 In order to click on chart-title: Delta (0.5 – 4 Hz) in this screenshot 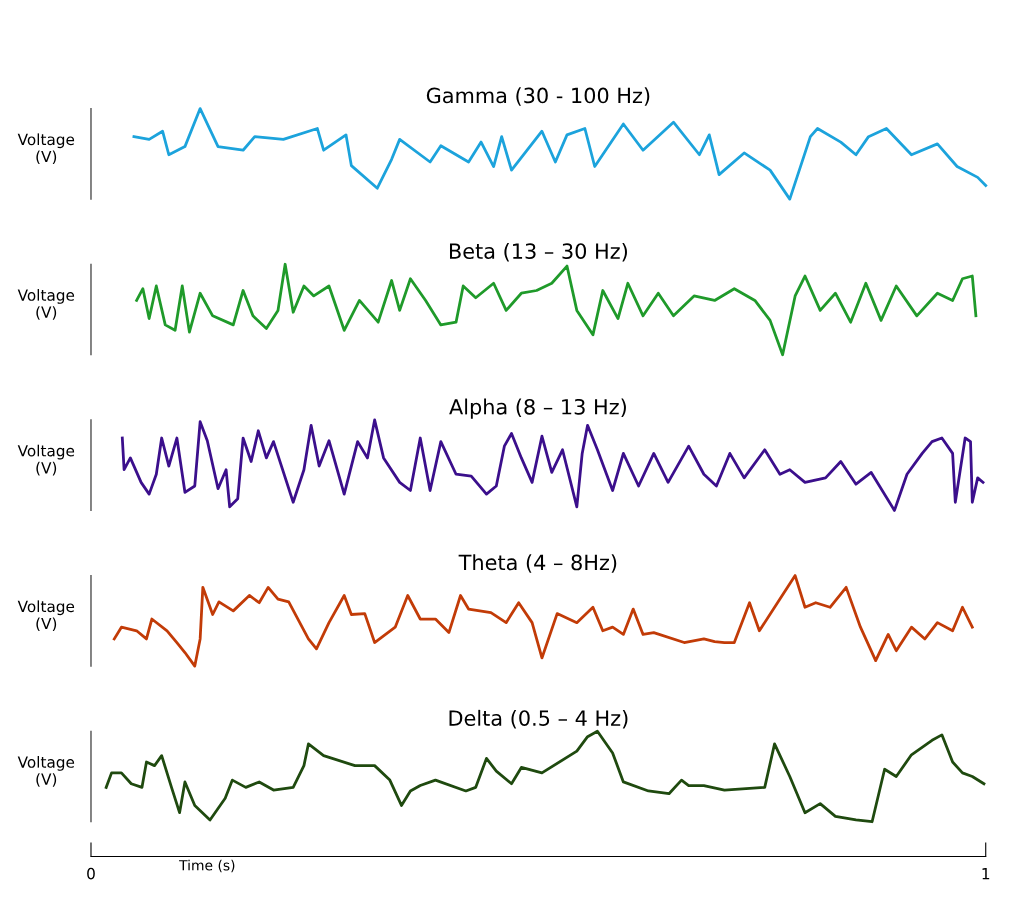, I will do `click(538, 719)`.